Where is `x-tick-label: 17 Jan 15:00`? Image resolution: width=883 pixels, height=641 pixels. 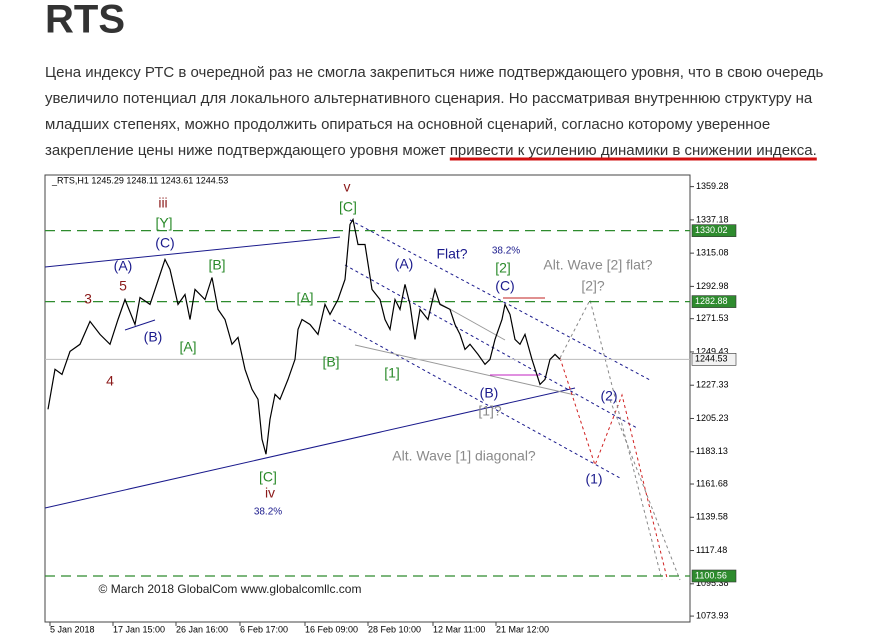
x-tick-label: 17 Jan 15:00 is located at coordinates (139, 629).